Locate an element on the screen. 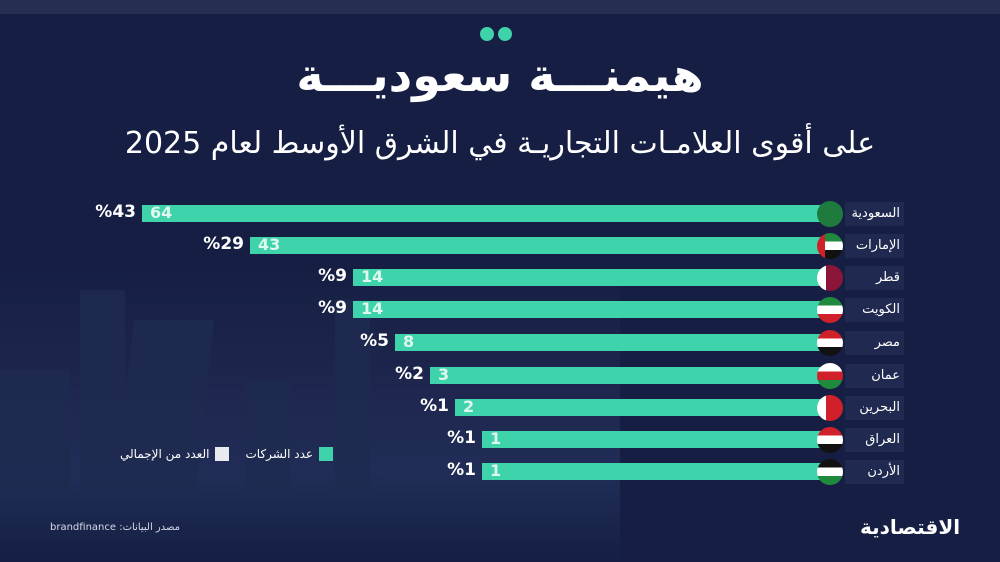 This screenshot has height=562, width=1000. country-label: الكويت is located at coordinates (874, 310).